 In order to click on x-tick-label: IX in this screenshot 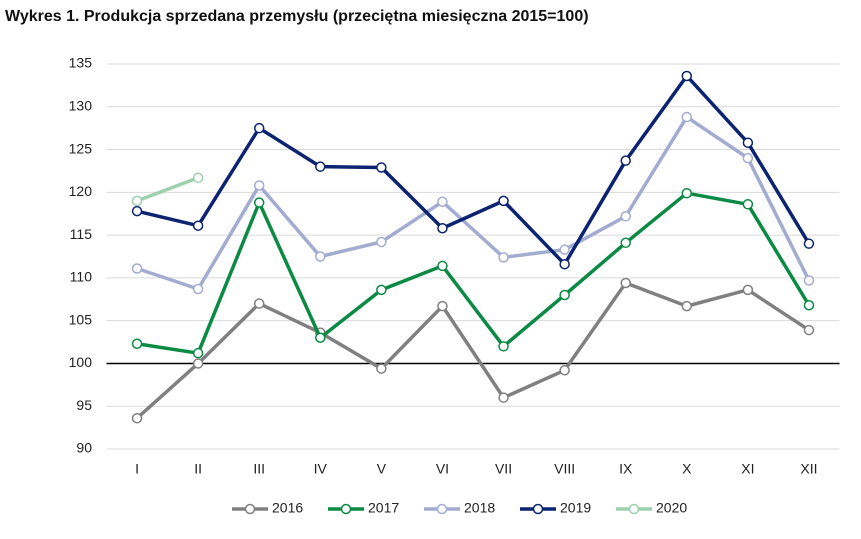, I will do `click(626, 469)`.